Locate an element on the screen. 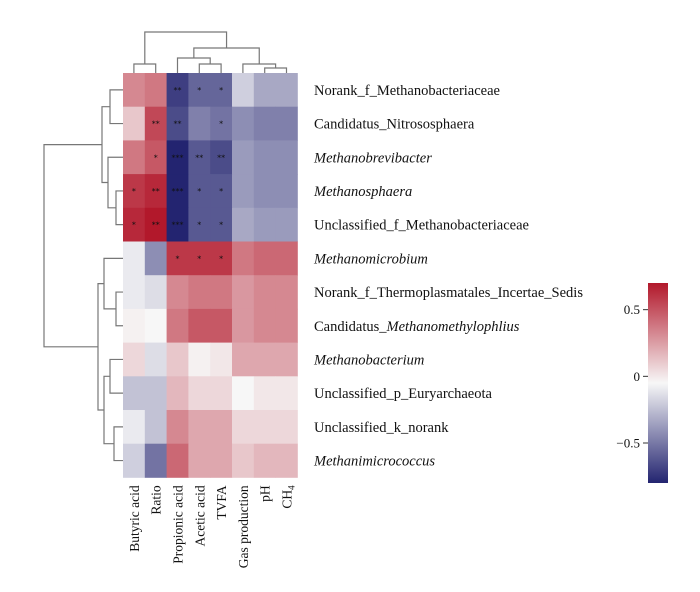 The width and height of the screenshot is (700, 592). significance-marks: ** * *** ** ** *** ** *** ** *** * ** ** *** * ** * * is located at coordinates (178, 175).